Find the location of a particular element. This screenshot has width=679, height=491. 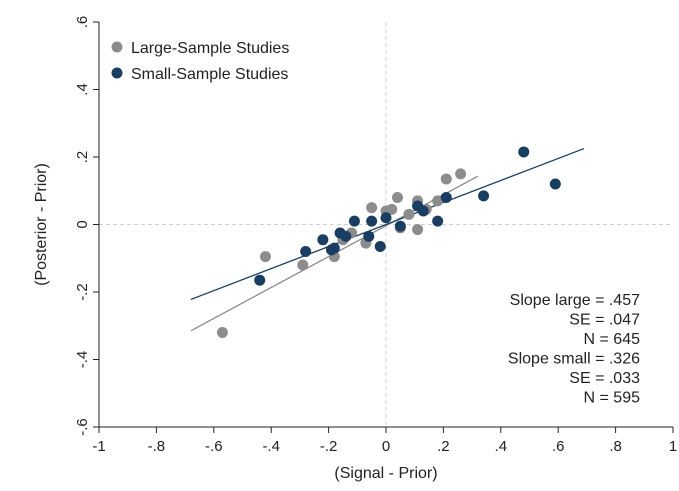

y-axis-title: (Posterior - Prior) is located at coordinates (41, 224).